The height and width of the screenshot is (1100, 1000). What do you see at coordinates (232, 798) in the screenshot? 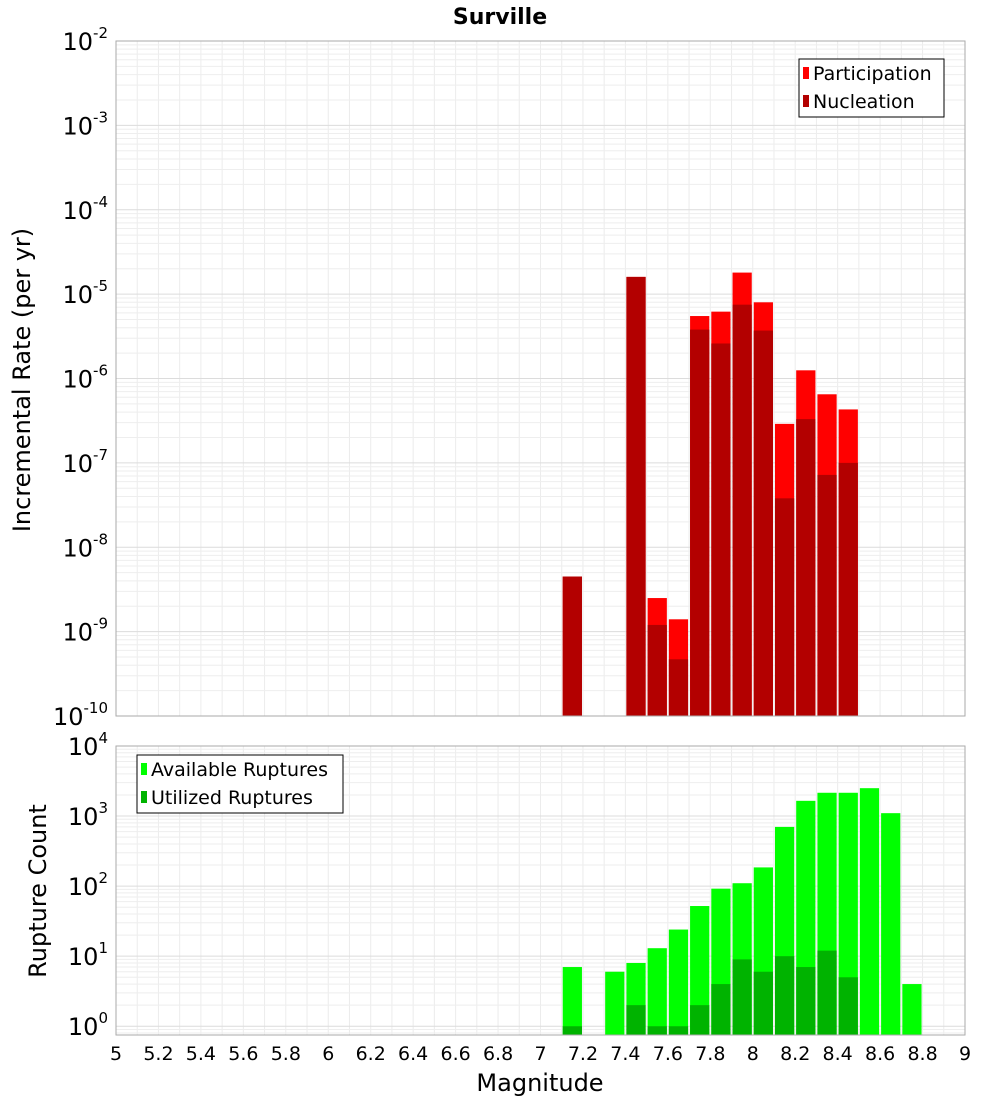
I see `count-legend-label: Utilized Ruptures` at bounding box center [232, 798].